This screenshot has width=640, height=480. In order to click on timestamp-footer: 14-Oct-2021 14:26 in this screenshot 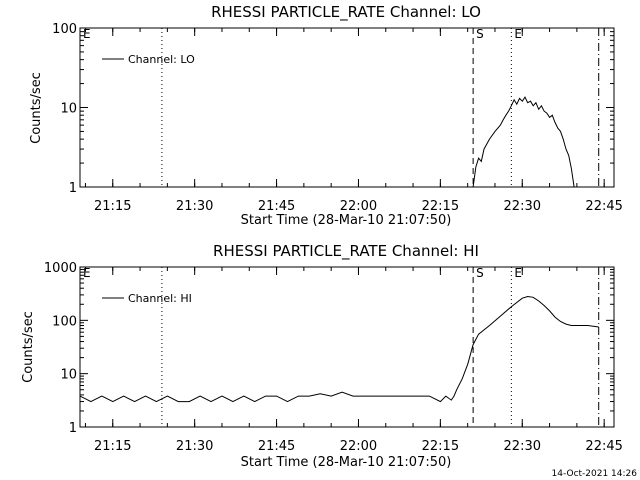, I will do `click(595, 474)`.